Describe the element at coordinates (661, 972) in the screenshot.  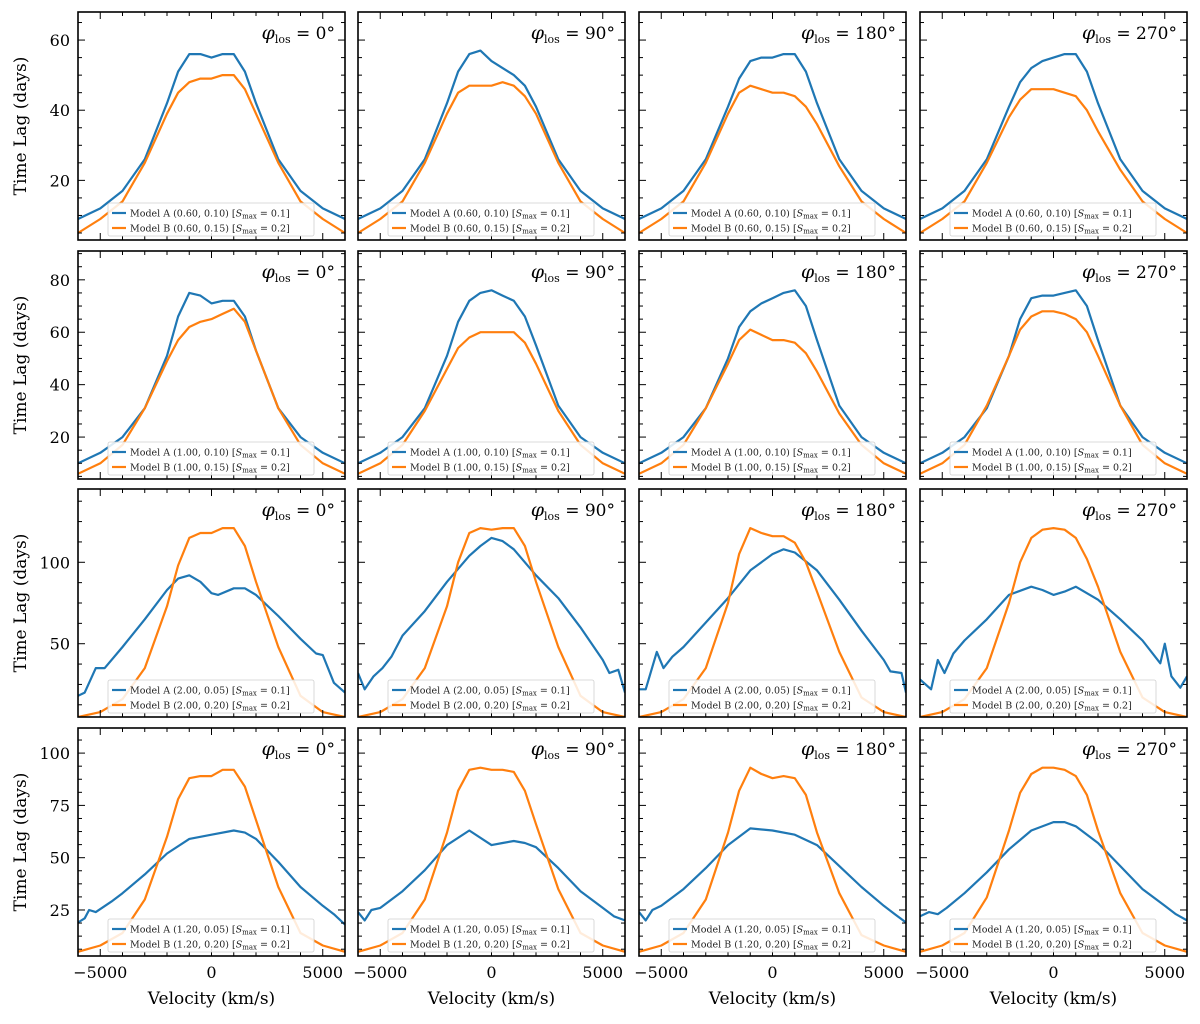
I see `x-tick-label: −5000` at that location.